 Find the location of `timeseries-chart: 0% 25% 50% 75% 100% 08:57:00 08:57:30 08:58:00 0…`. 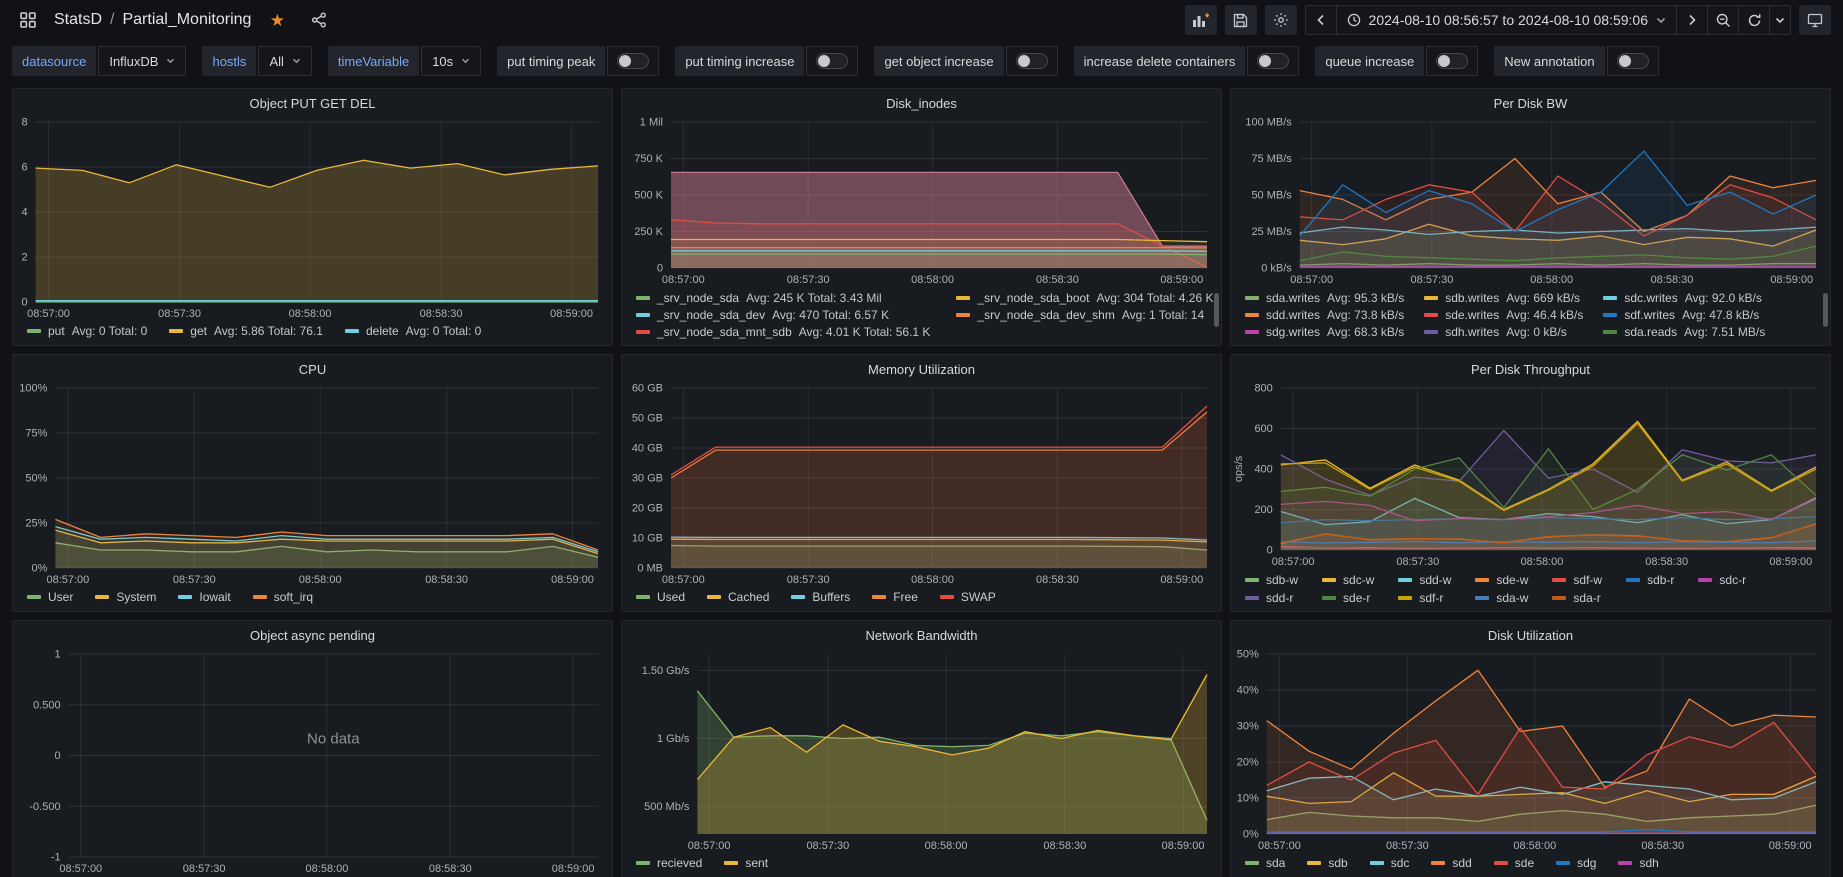

timeseries-chart: 0% 25% 50% 75% 100% 08:57:00 08:57:30 08:58:00 0… is located at coordinates (312, 484).